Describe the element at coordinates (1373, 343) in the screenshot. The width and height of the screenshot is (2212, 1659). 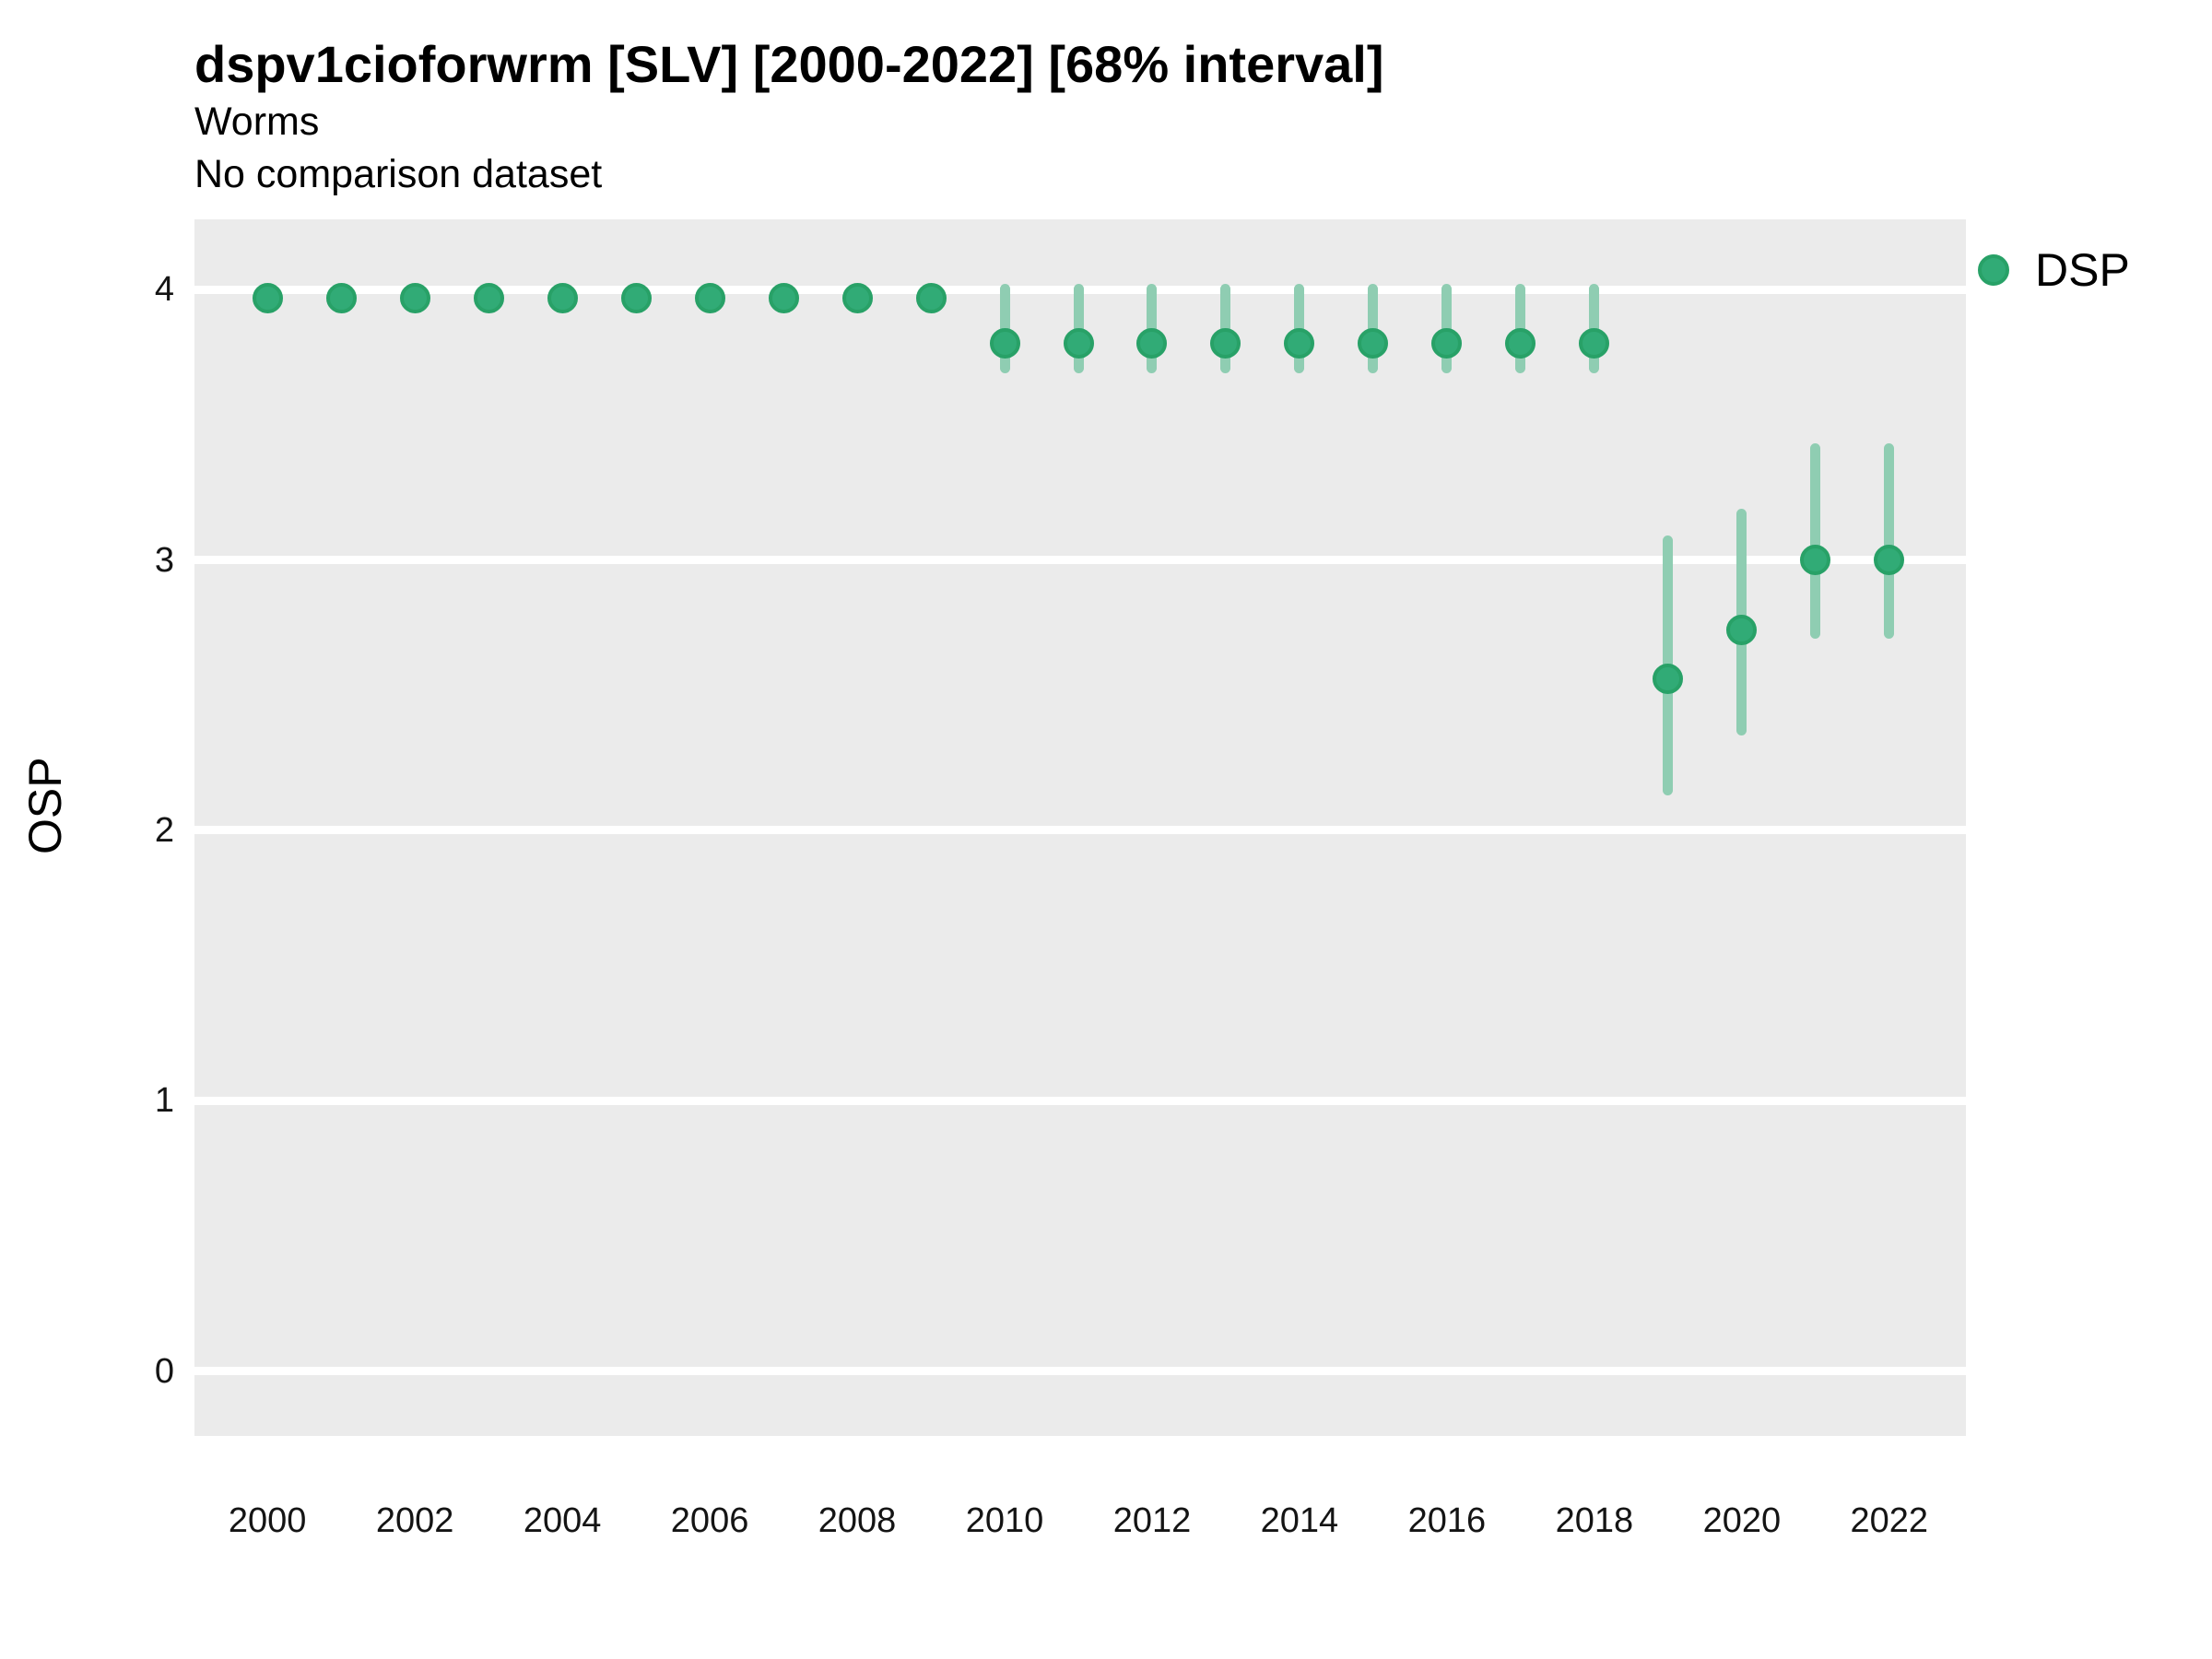
I see `data-point-2015` at that location.